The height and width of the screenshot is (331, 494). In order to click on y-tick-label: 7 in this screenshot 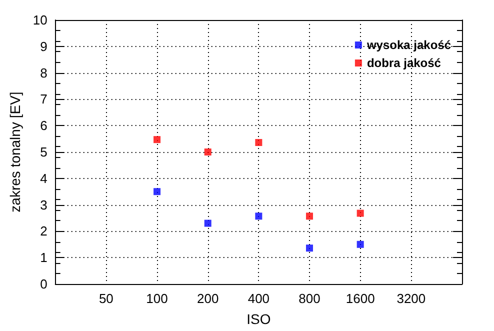, I will do `click(44, 99)`.